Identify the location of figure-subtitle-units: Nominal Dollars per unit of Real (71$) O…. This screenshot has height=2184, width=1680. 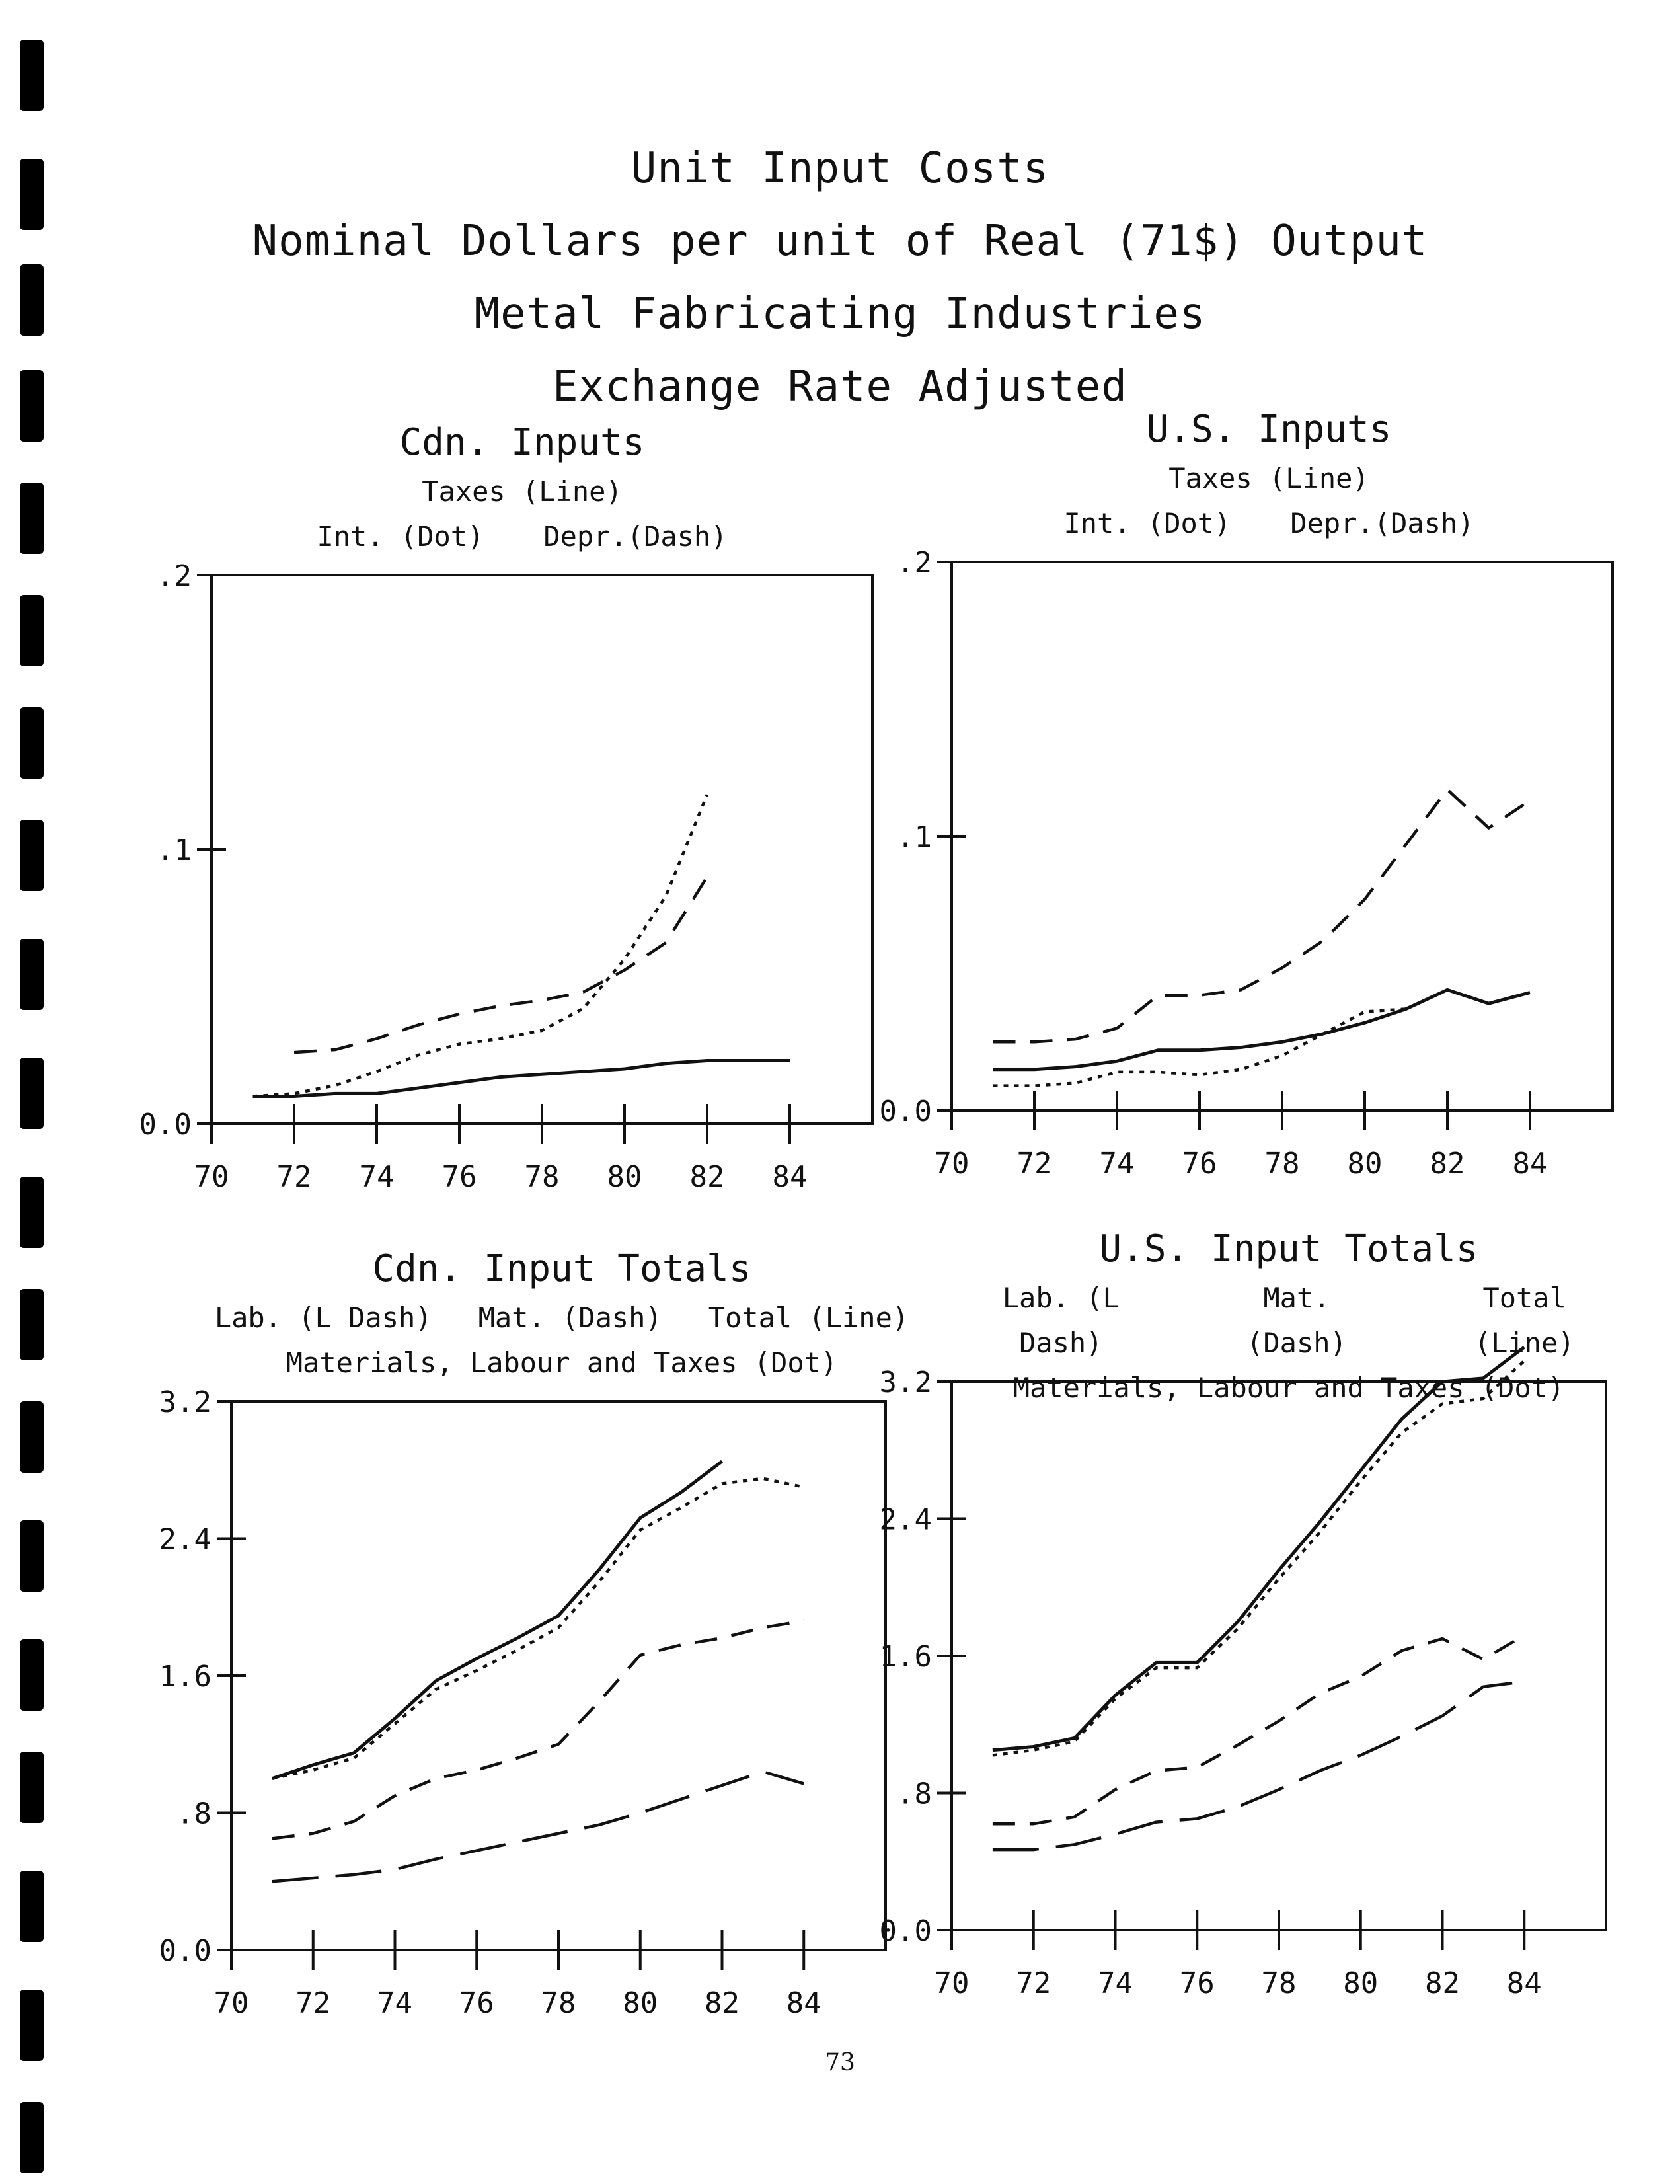
(840, 241).